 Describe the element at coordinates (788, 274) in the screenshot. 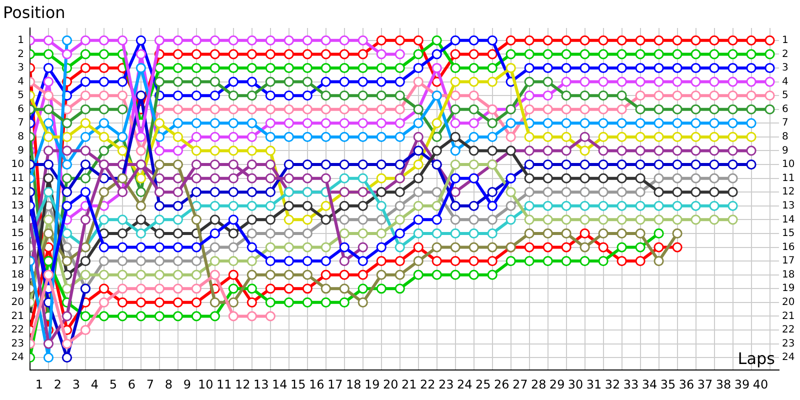

I see `y2-tick-label: 18` at that location.